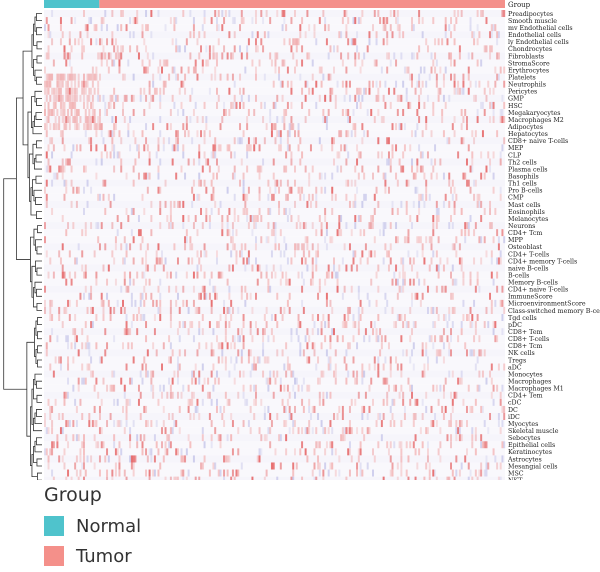 Image resolution: width=600 pixels, height=572 pixels. I want to click on row-label: MEP, so click(516, 148).